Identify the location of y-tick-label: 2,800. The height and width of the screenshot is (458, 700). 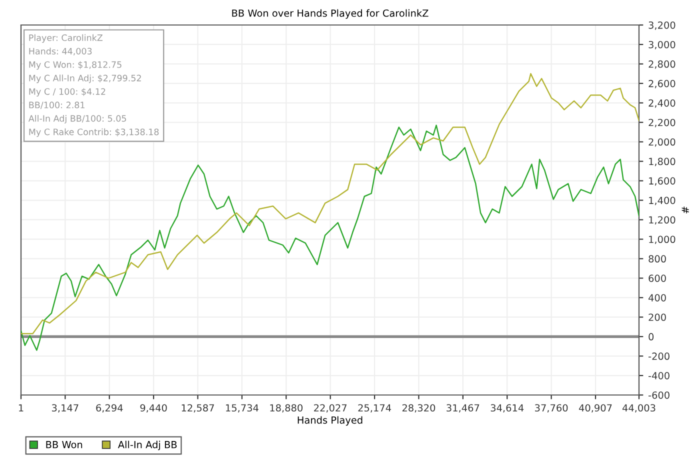
(662, 64).